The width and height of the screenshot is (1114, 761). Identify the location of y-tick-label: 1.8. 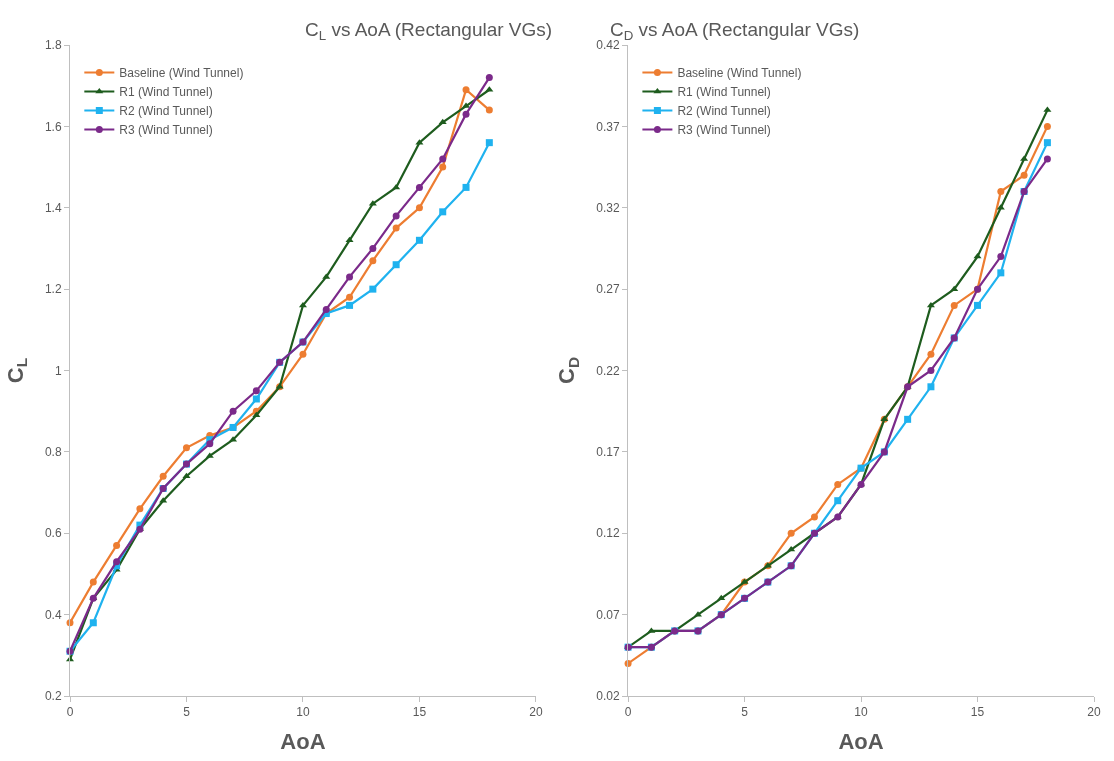
(53, 45).